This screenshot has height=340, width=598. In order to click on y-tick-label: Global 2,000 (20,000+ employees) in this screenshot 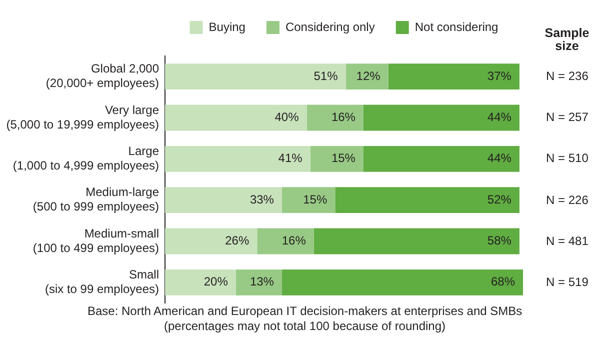, I will do `click(103, 76)`.